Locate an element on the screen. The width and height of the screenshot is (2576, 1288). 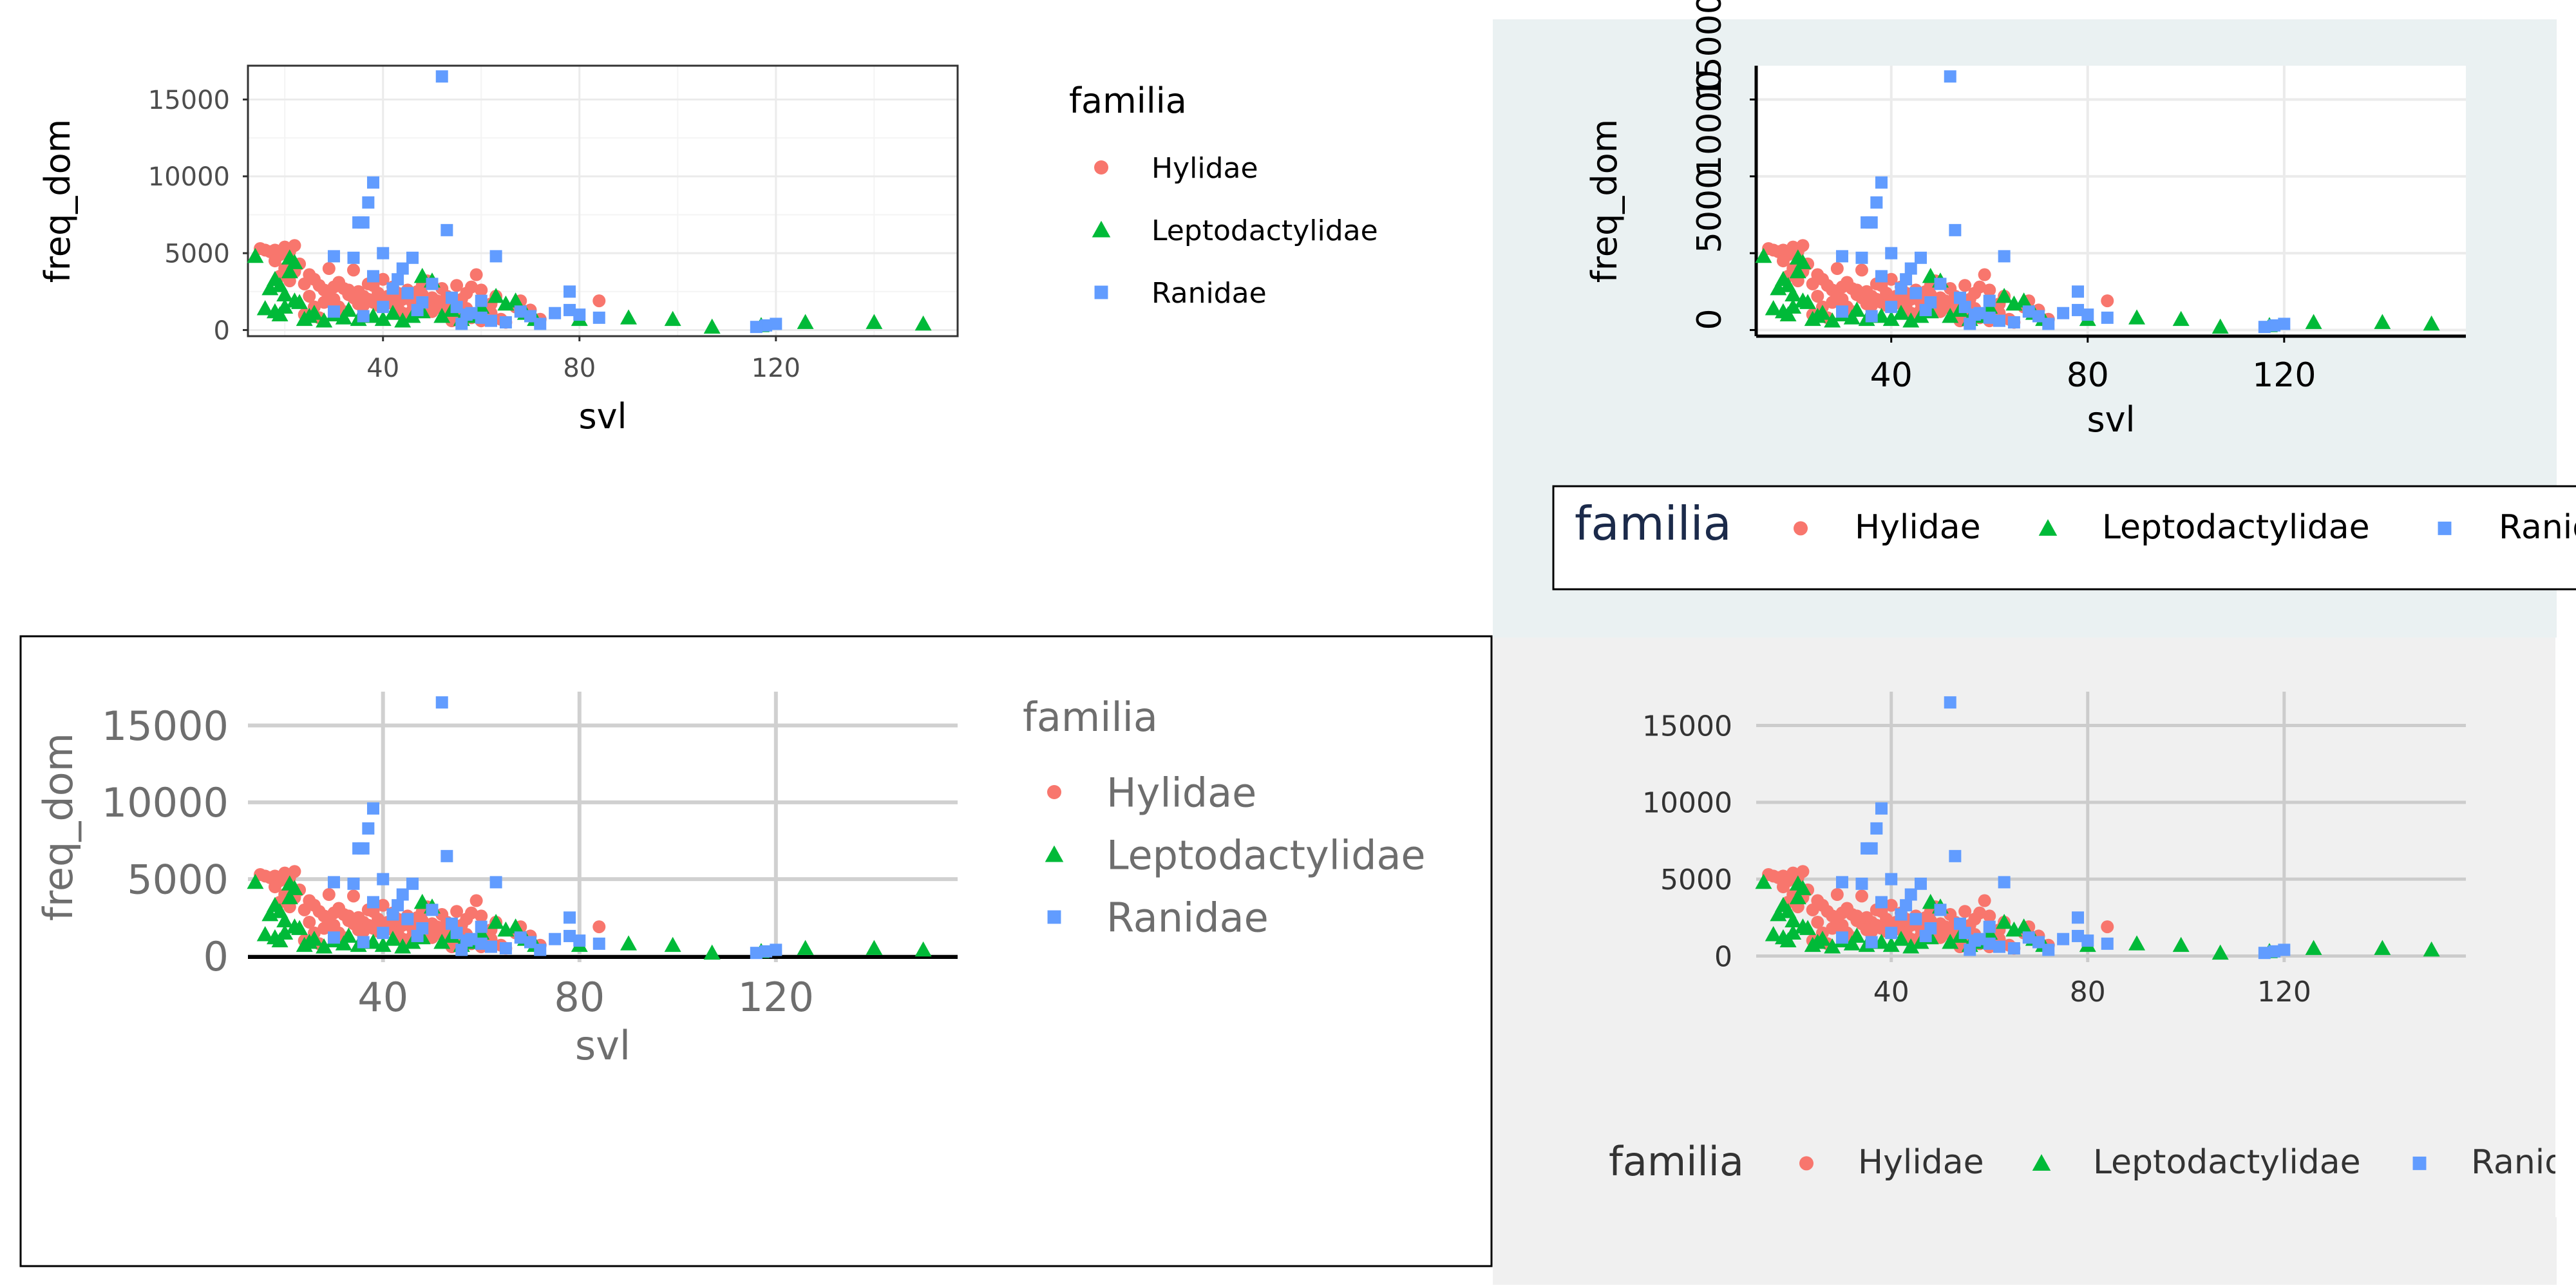
x-tick-label: 120 is located at coordinates (776, 368).